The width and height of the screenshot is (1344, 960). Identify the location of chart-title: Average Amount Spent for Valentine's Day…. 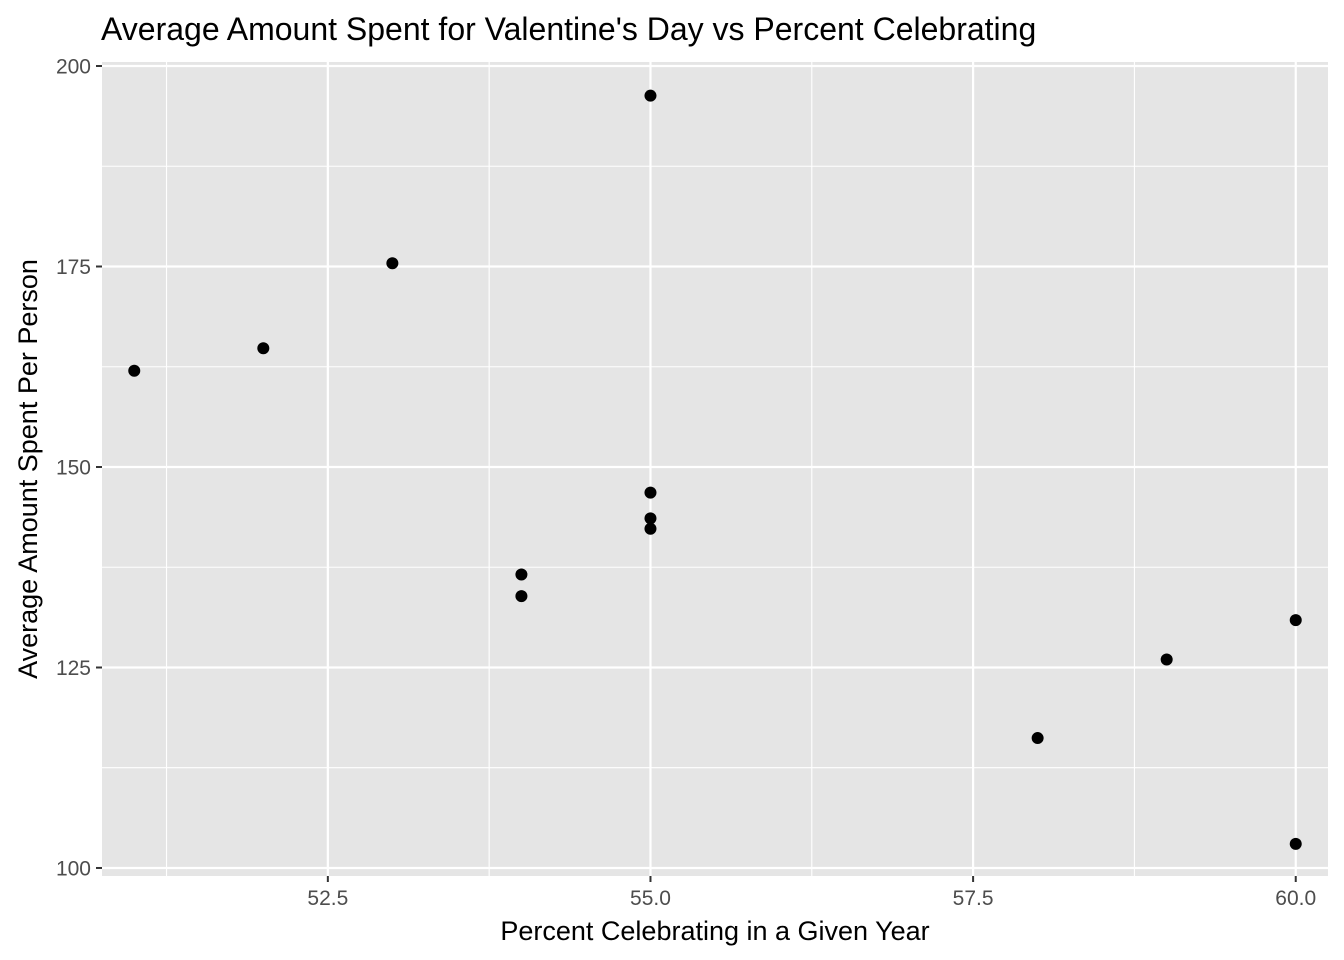
(568, 29).